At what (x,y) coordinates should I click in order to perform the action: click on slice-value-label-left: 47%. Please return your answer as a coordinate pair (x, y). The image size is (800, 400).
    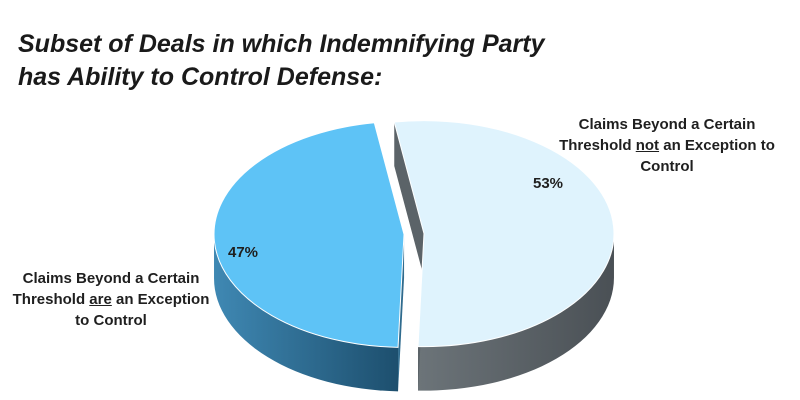
    Looking at the image, I should click on (243, 252).